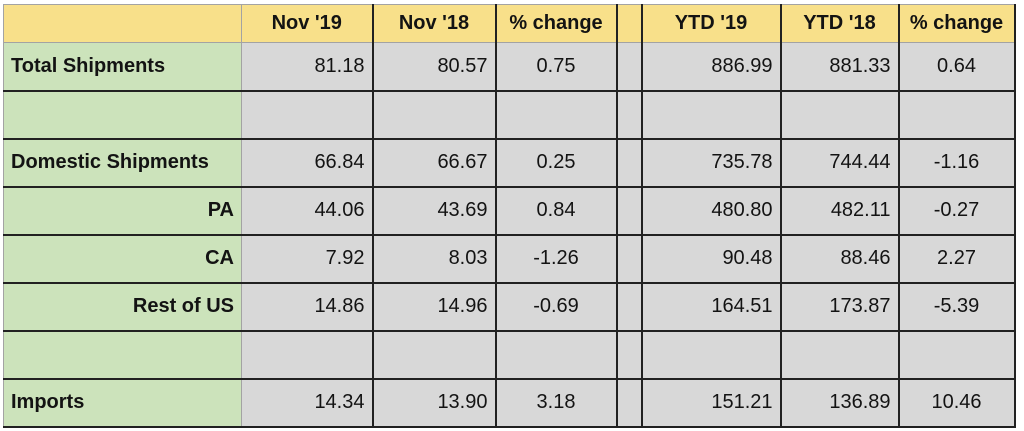 The height and width of the screenshot is (431, 1024). Describe the element at coordinates (711, 210) in the screenshot. I see `value-cell: 480.80` at that location.